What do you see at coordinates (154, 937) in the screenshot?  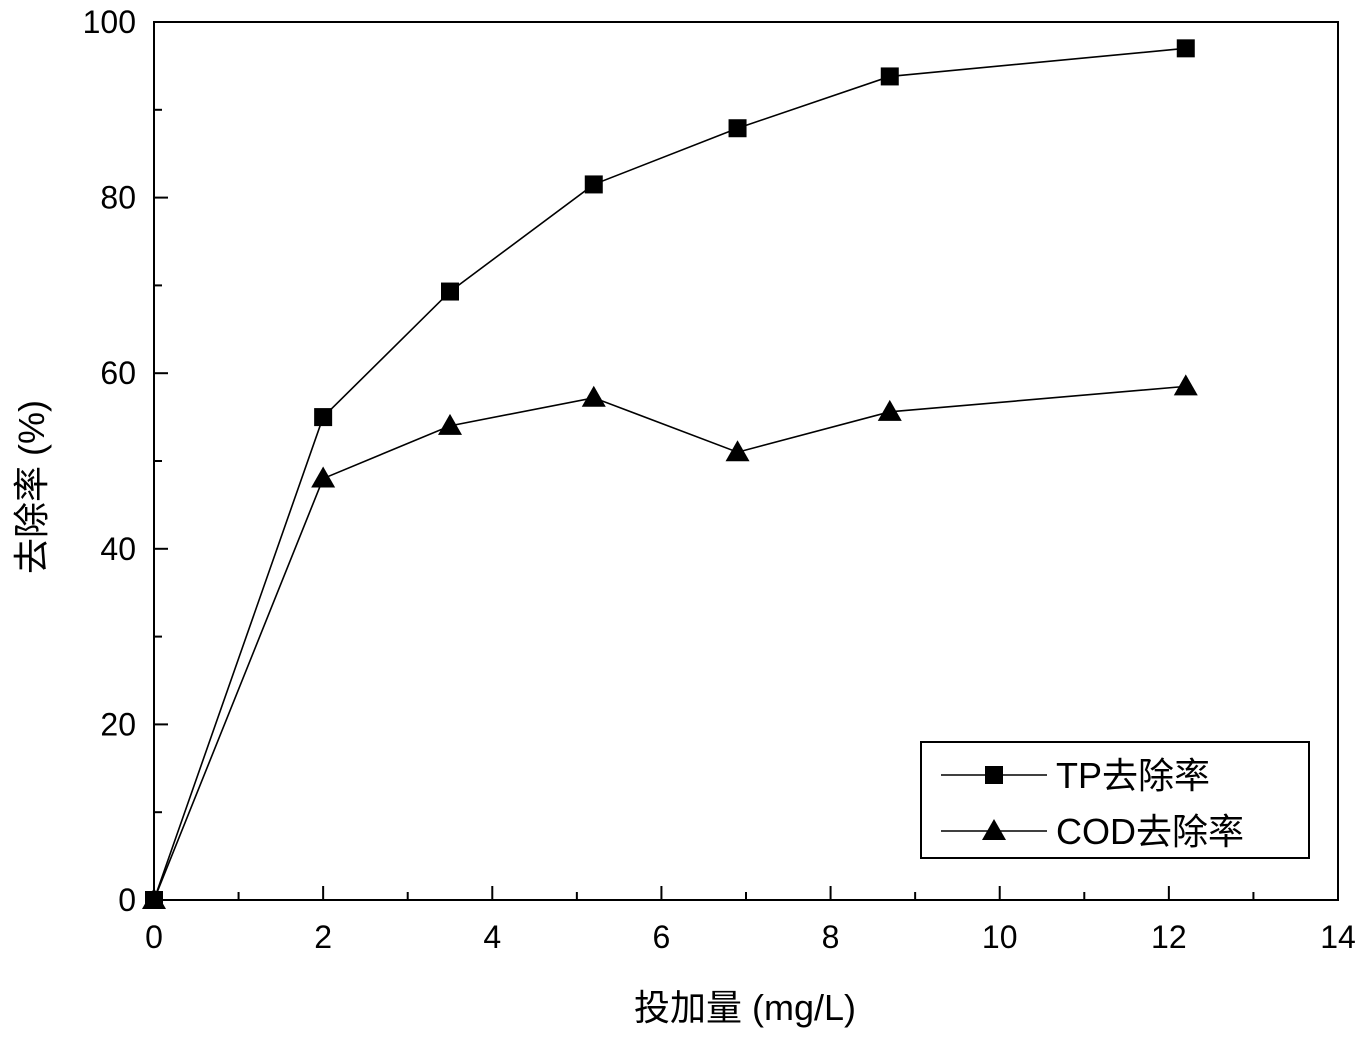 I see `x-tick-label: 0` at bounding box center [154, 937].